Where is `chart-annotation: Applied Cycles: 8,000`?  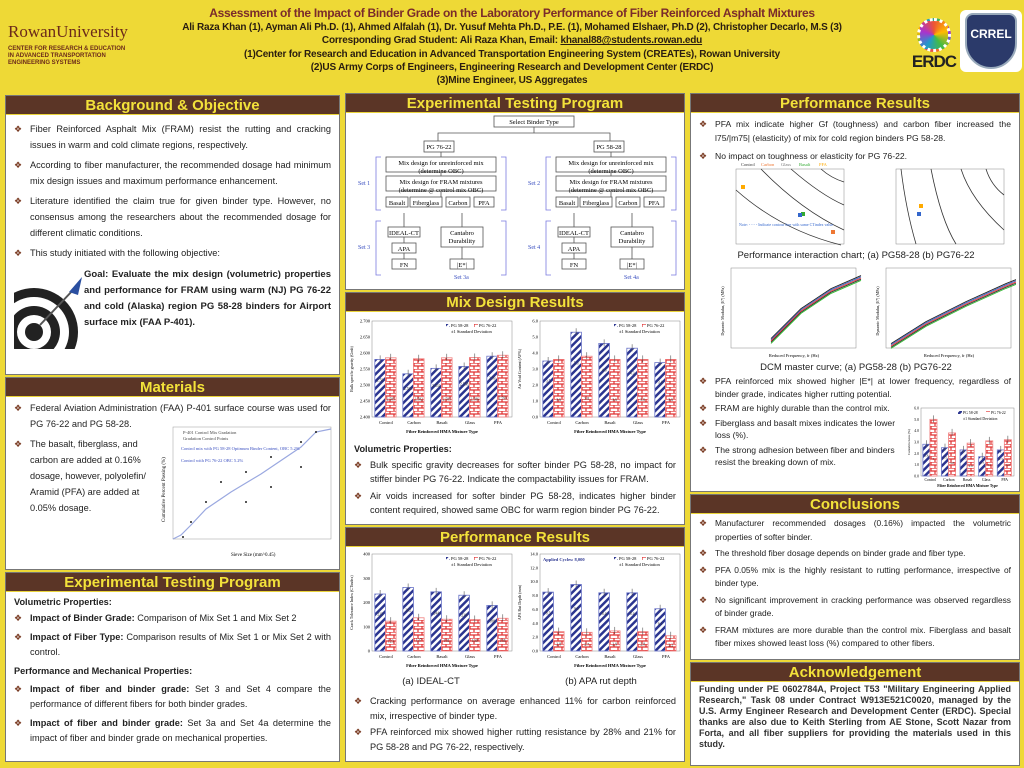 chart-annotation: Applied Cycles: 8,000 is located at coordinates (564, 559).